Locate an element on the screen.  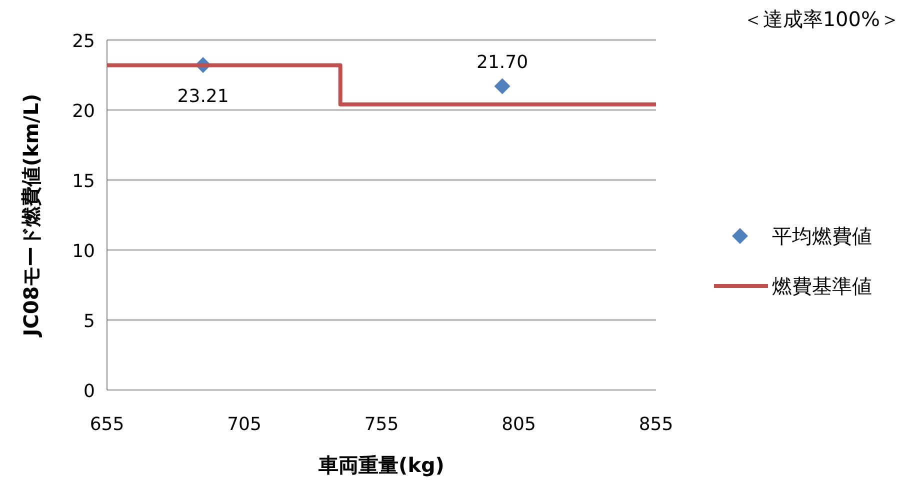
x-tick-label: 705 is located at coordinates (244, 424).